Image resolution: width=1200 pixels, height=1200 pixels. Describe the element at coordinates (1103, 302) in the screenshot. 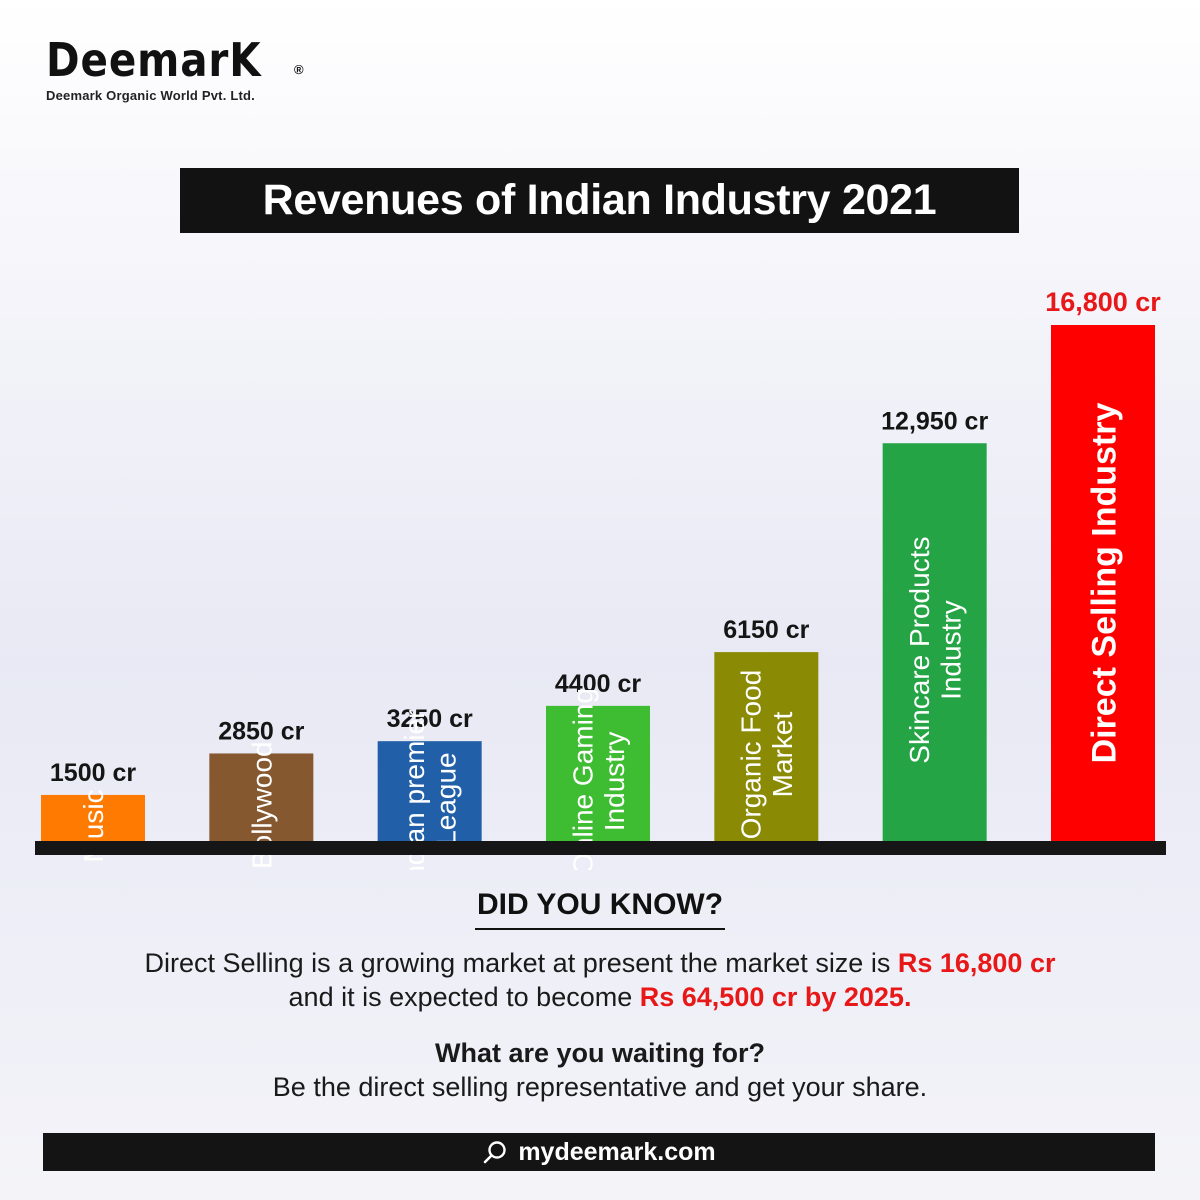

I see `value-label-7: 16,800 cr` at that location.